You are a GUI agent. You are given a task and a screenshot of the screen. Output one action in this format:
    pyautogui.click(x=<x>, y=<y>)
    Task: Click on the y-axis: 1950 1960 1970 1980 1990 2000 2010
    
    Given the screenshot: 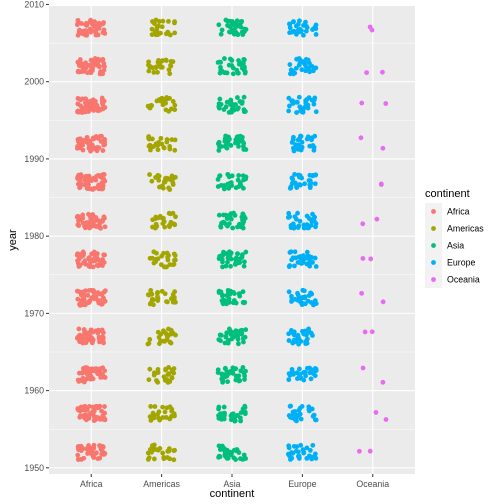 What is the action you would take?
    pyautogui.click(x=36, y=236)
    